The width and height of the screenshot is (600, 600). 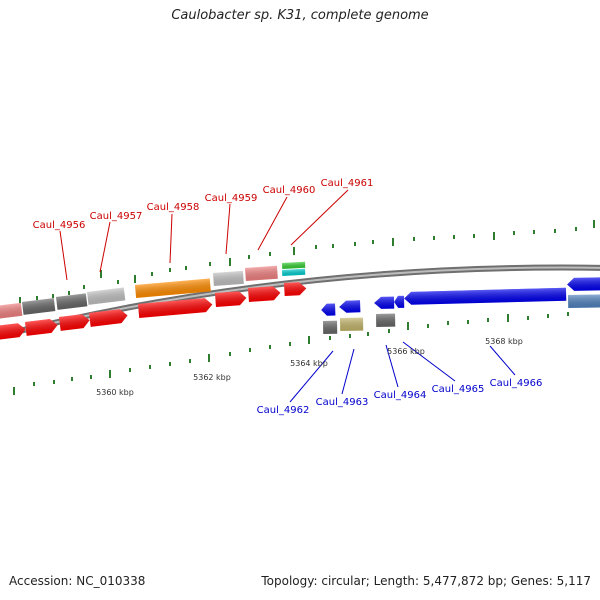 I want to click on gene-label-Caul_4956: Caul_4956, so click(x=59, y=225).